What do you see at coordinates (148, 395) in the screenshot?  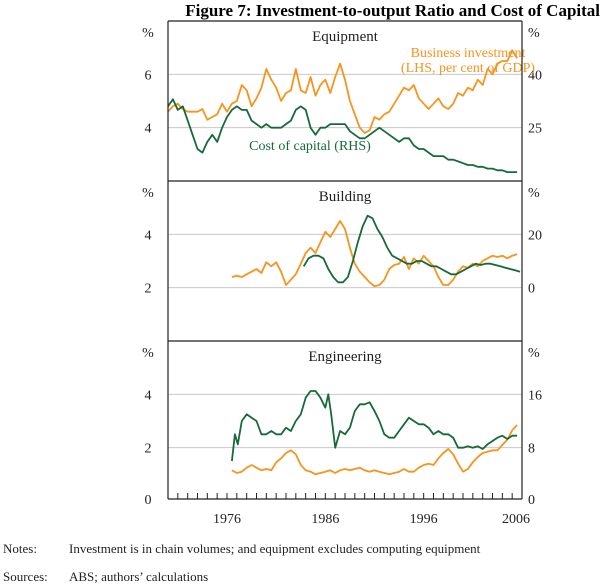 I see `left-tick-label-engineering: 4` at bounding box center [148, 395].